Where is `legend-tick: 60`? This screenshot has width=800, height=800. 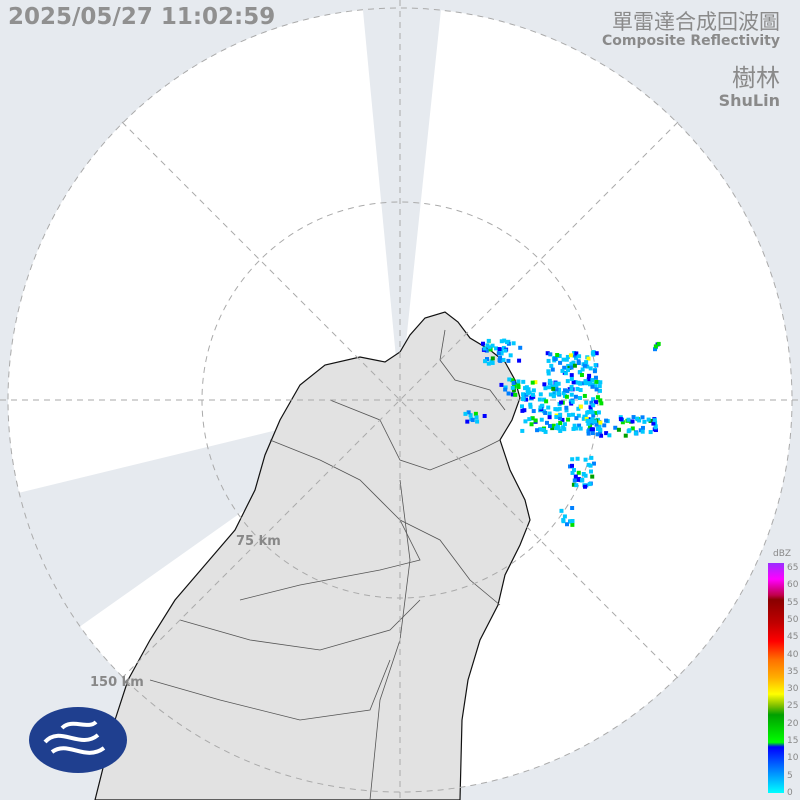 legend-tick: 60 is located at coordinates (793, 585).